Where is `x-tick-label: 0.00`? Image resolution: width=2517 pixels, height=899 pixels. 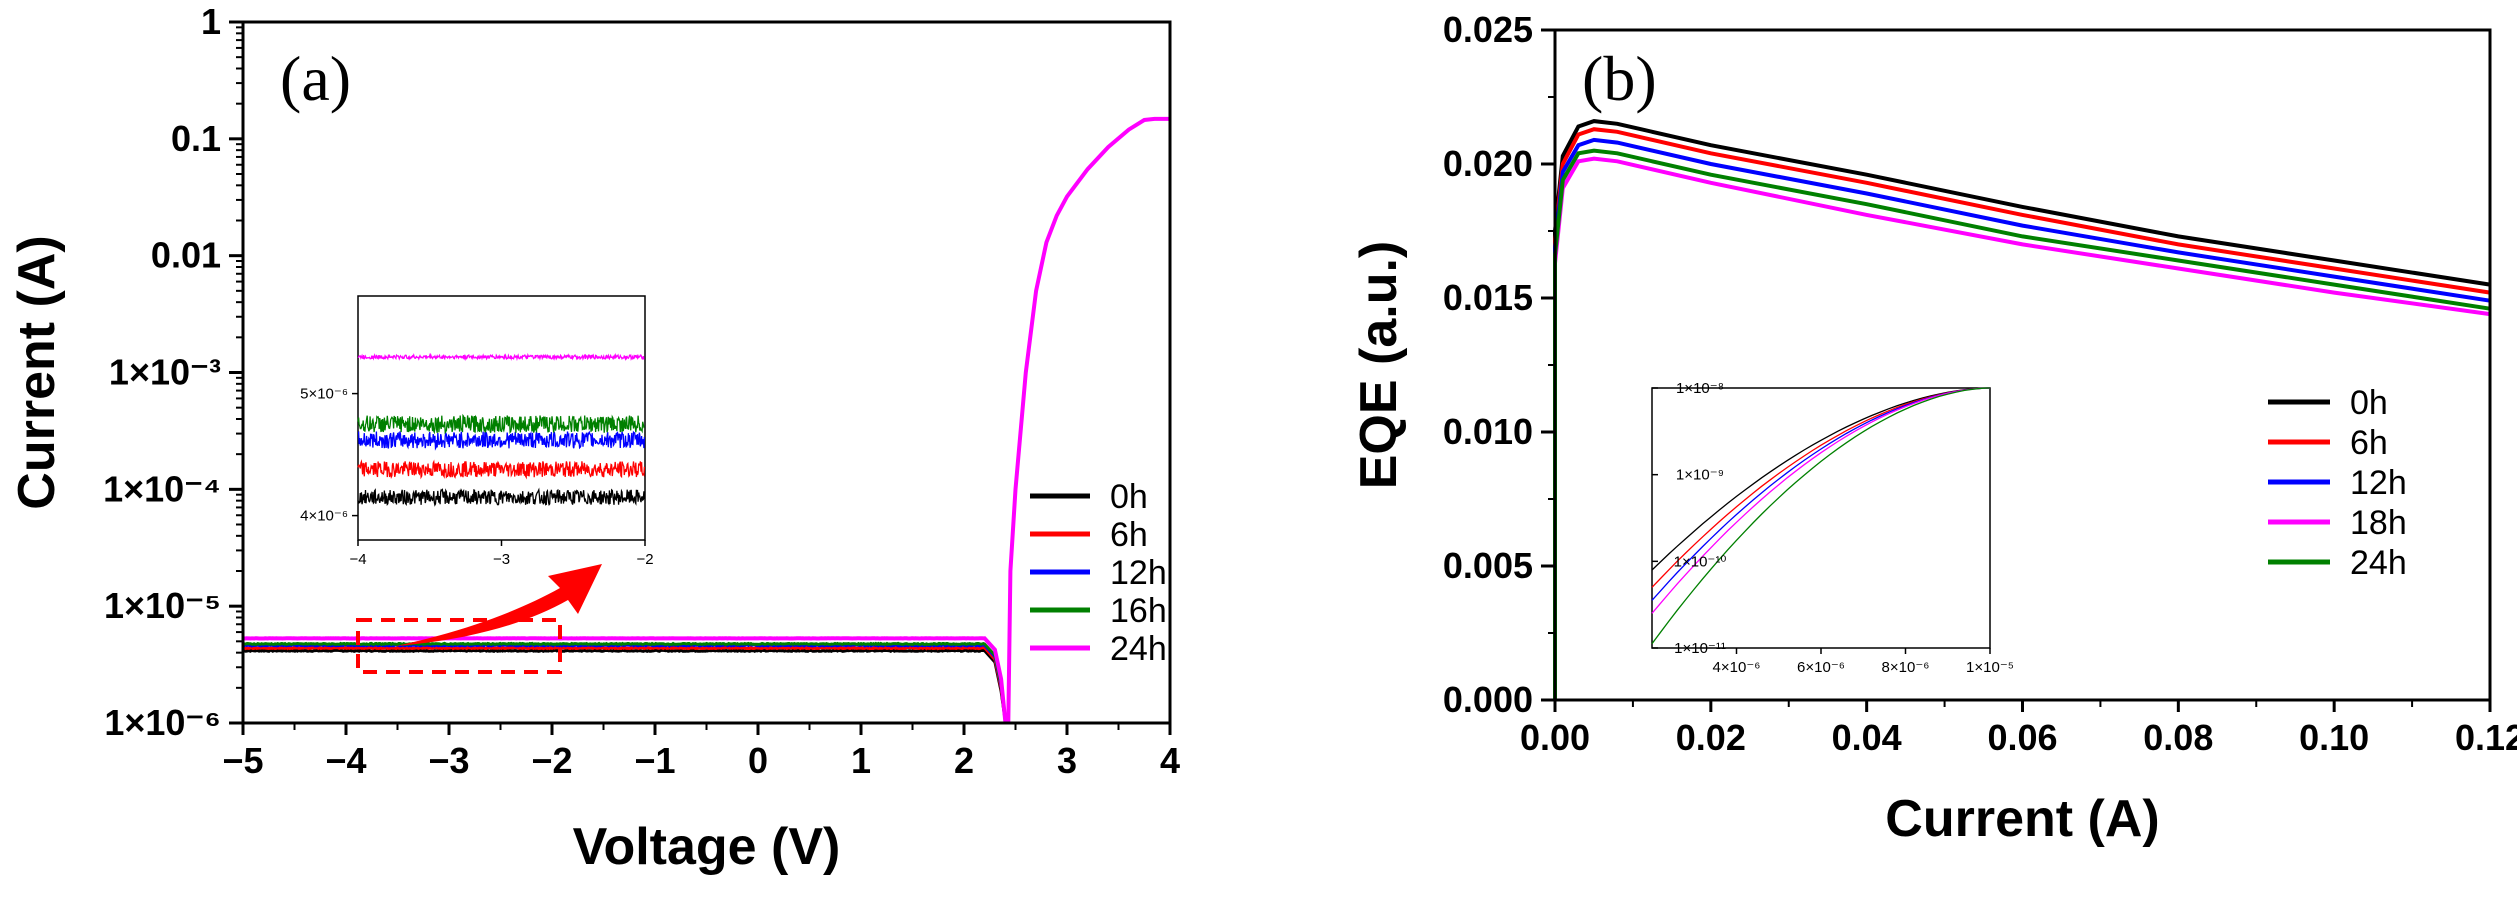
x-tick-label: 0.00 is located at coordinates (1555, 737).